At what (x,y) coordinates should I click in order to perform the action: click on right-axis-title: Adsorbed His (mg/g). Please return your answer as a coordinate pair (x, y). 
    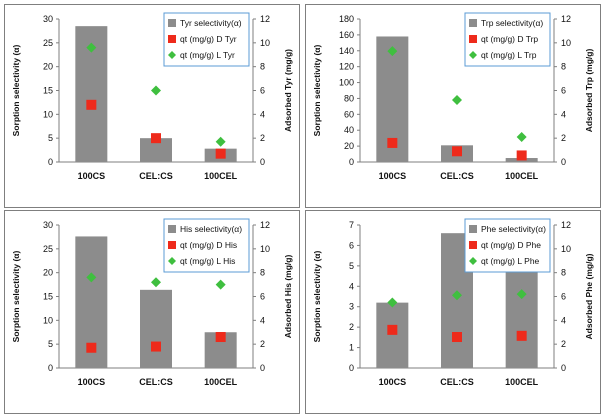
    Looking at the image, I should click on (288, 297).